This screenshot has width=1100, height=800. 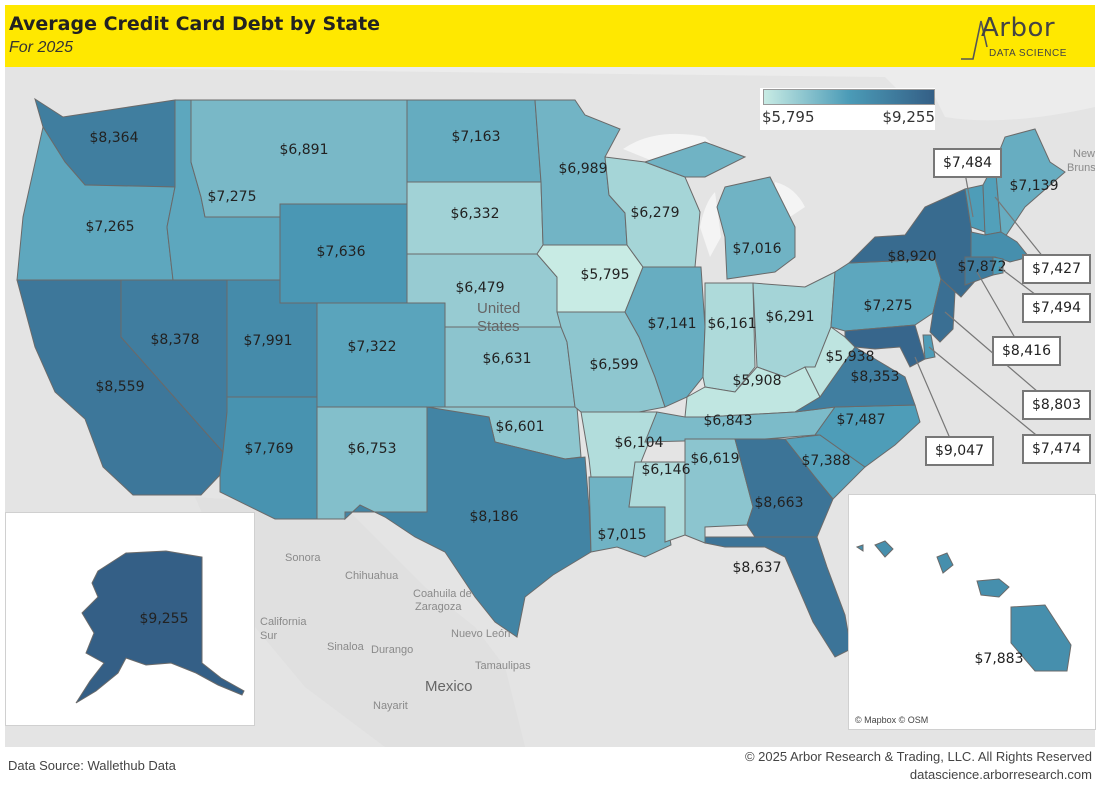 What do you see at coordinates (757, 381) in the screenshot?
I see `value-label-ky: $5,908` at bounding box center [757, 381].